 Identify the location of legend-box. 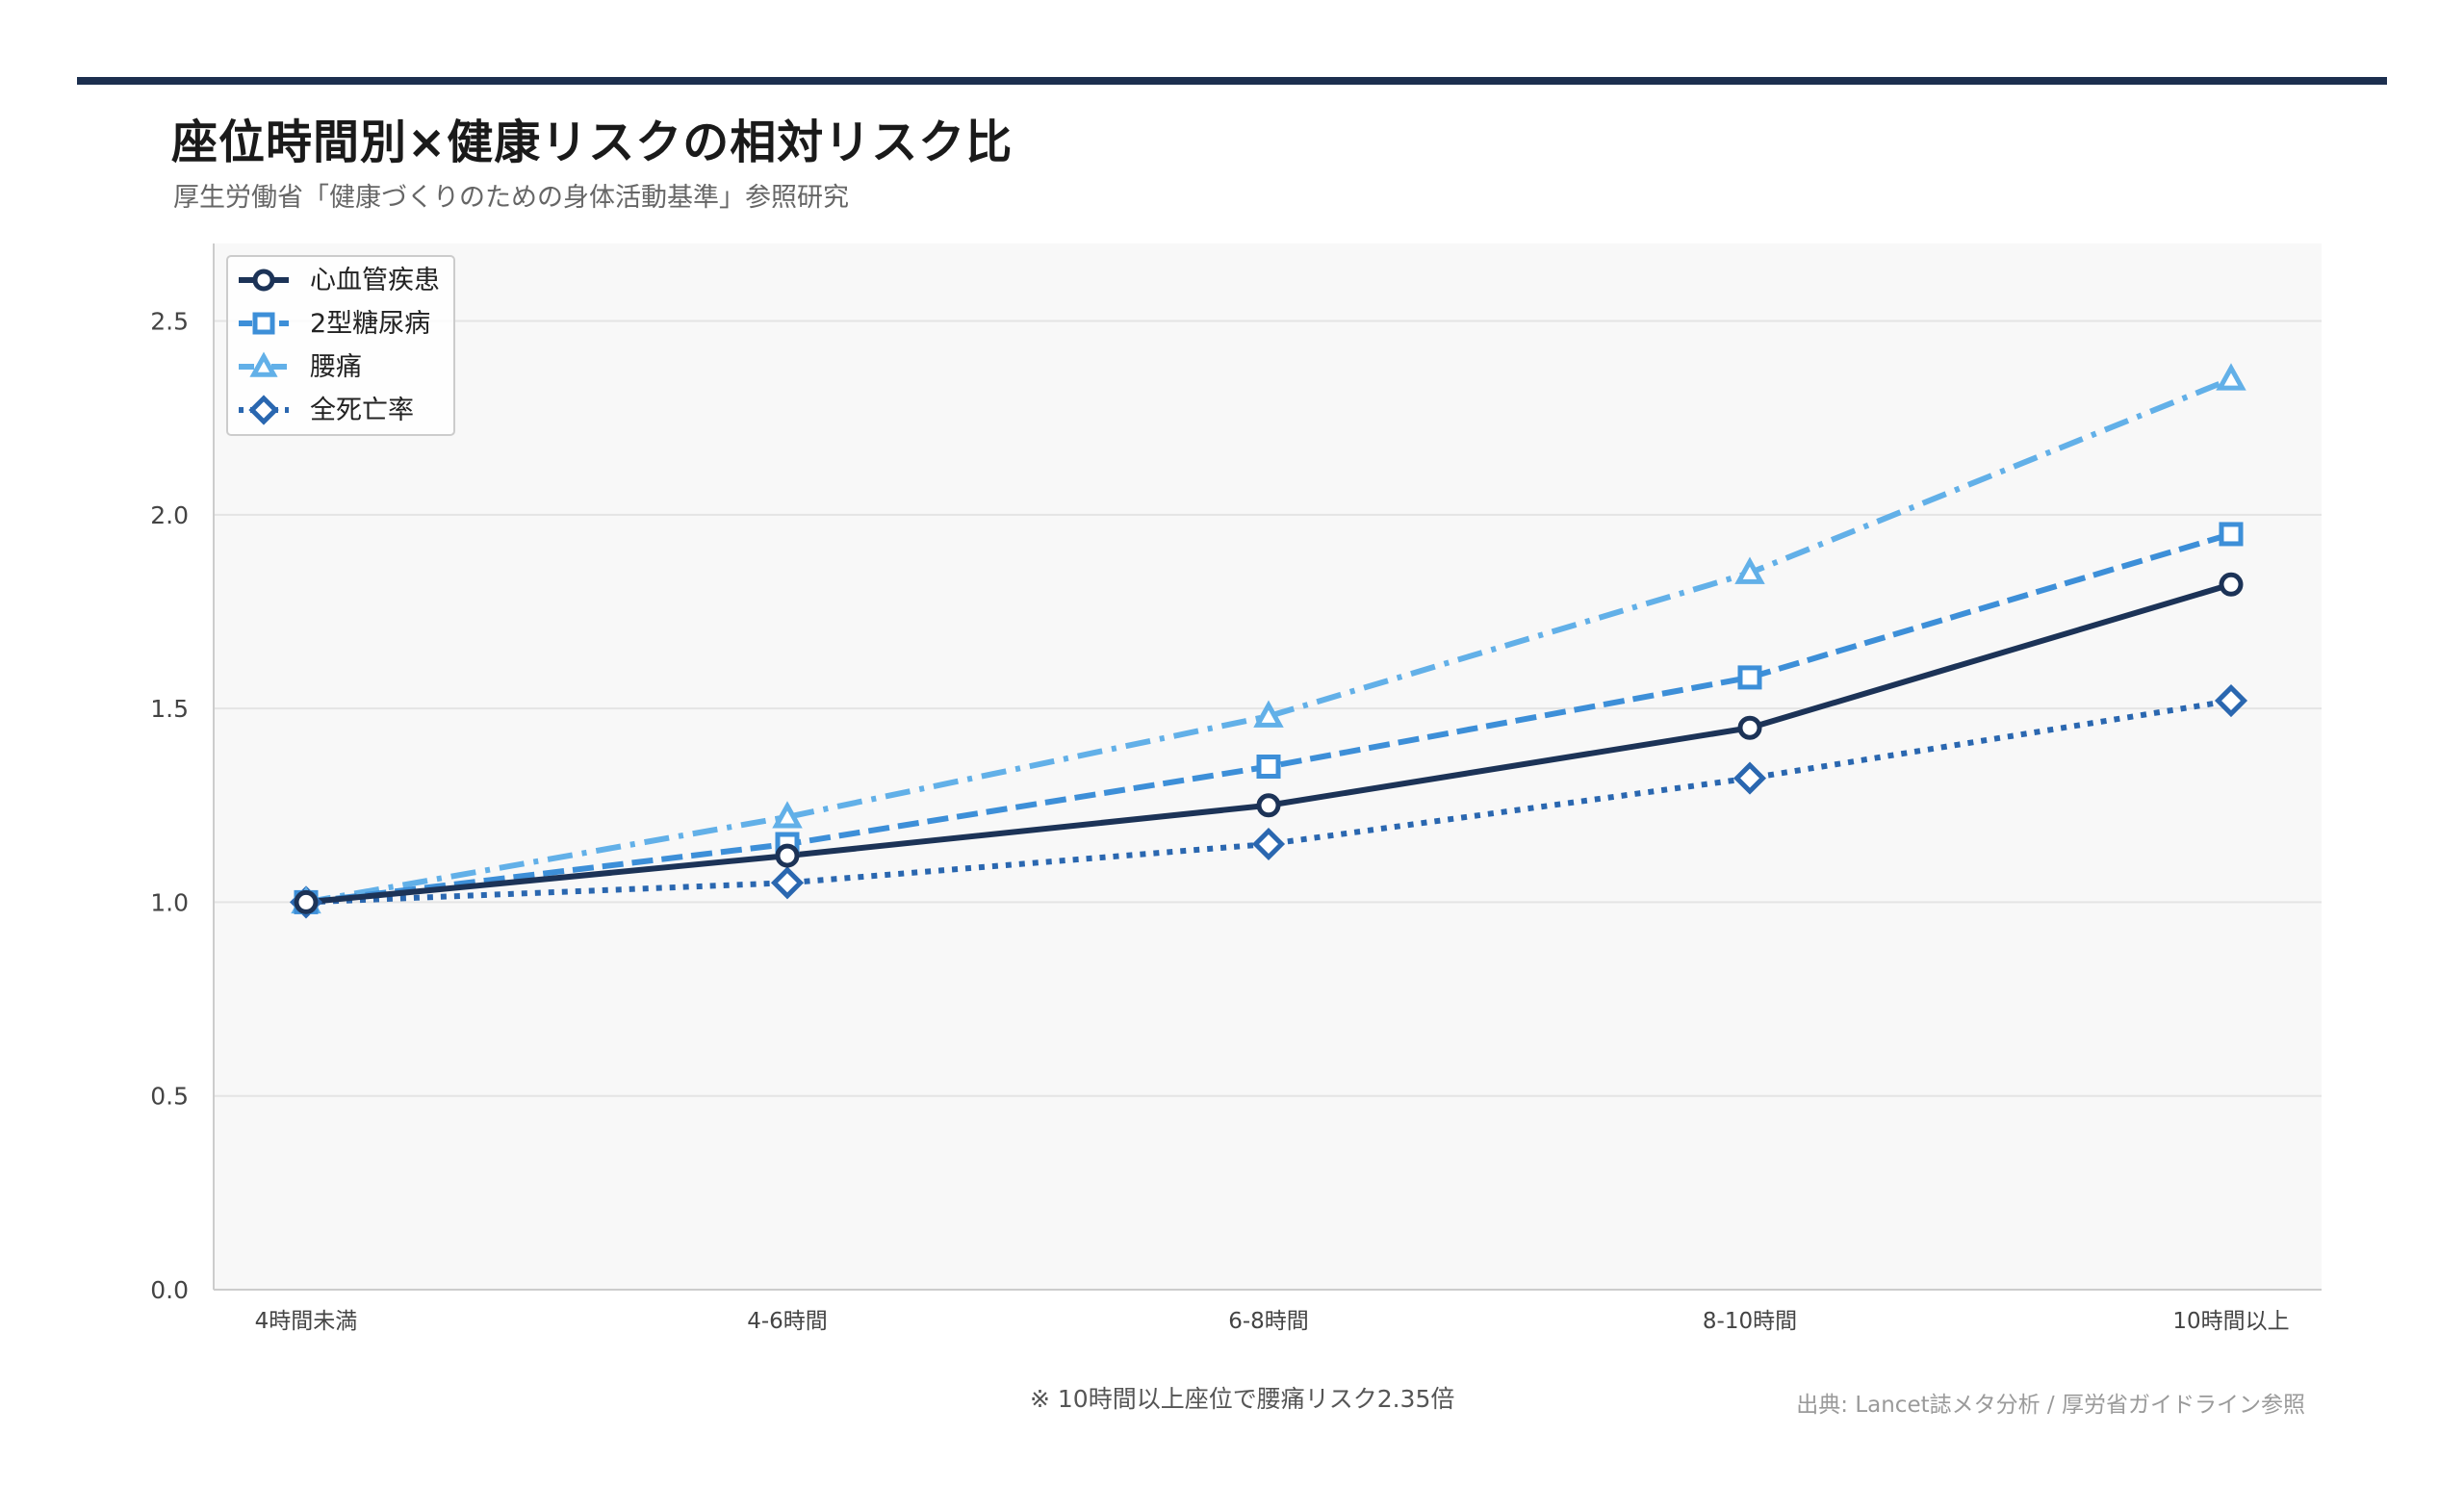
(340, 345).